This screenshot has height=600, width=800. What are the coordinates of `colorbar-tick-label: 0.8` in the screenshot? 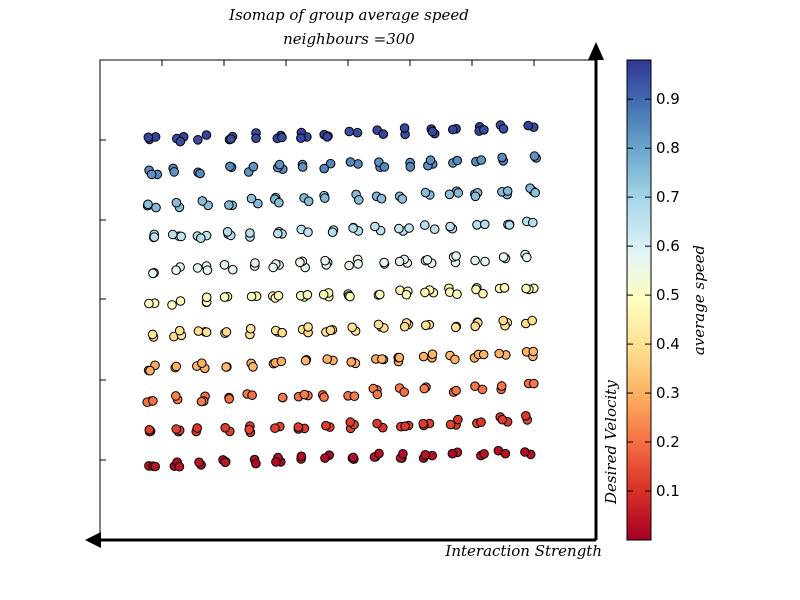 It's located at (668, 148).